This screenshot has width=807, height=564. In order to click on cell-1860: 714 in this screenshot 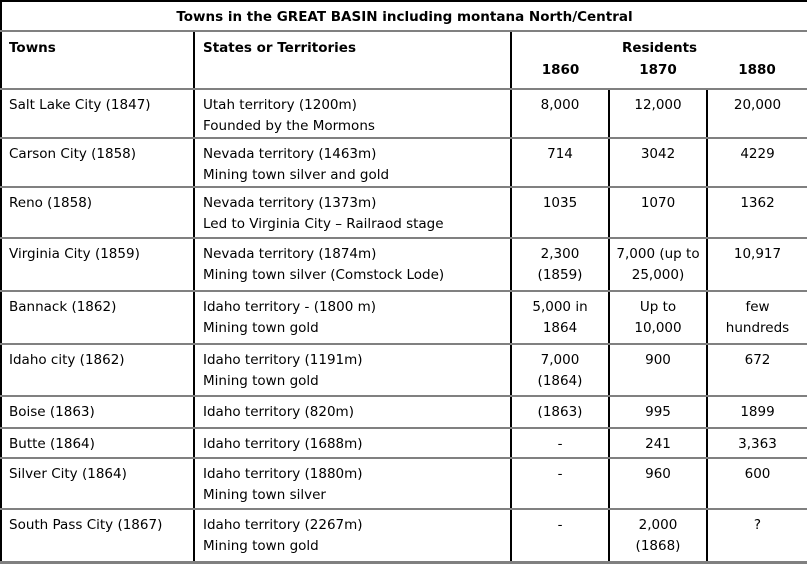, I will do `click(559, 163)`.